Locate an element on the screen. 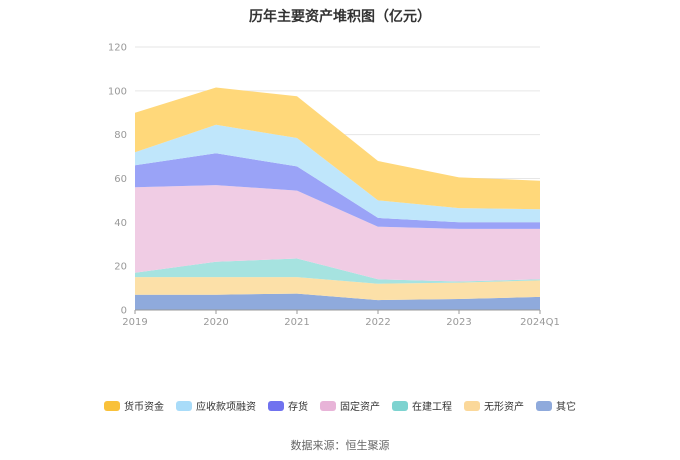 This screenshot has height=460, width=680. legend-item: 在建工程 is located at coordinates (422, 405).